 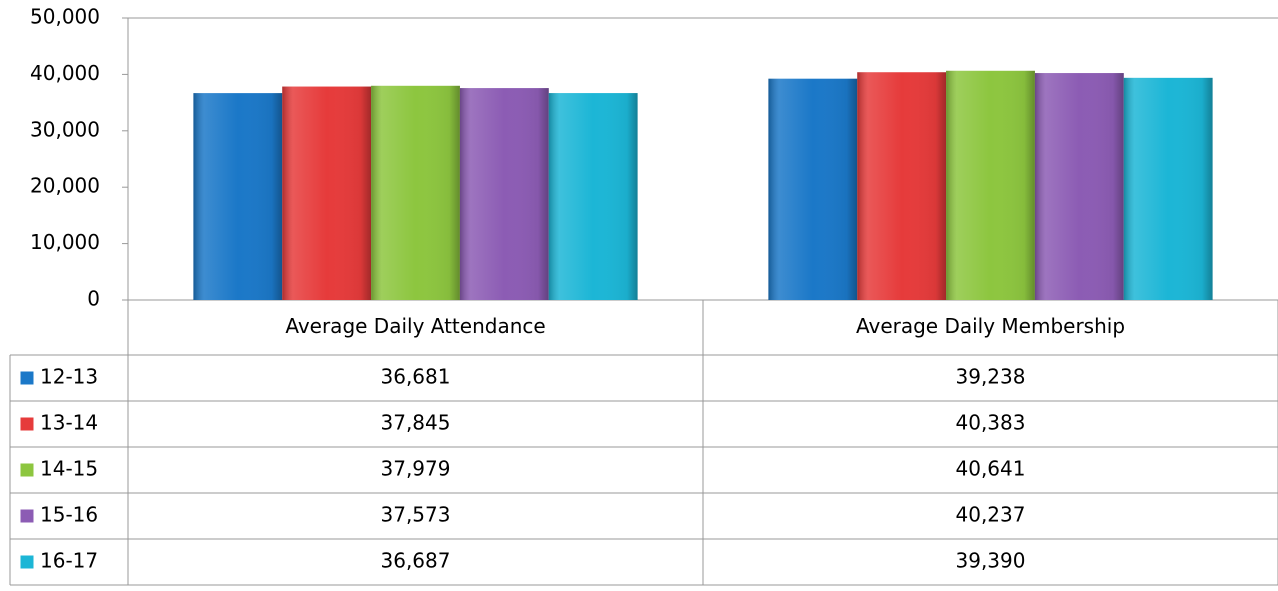 I want to click on table-value: 40,383, so click(x=991, y=423).